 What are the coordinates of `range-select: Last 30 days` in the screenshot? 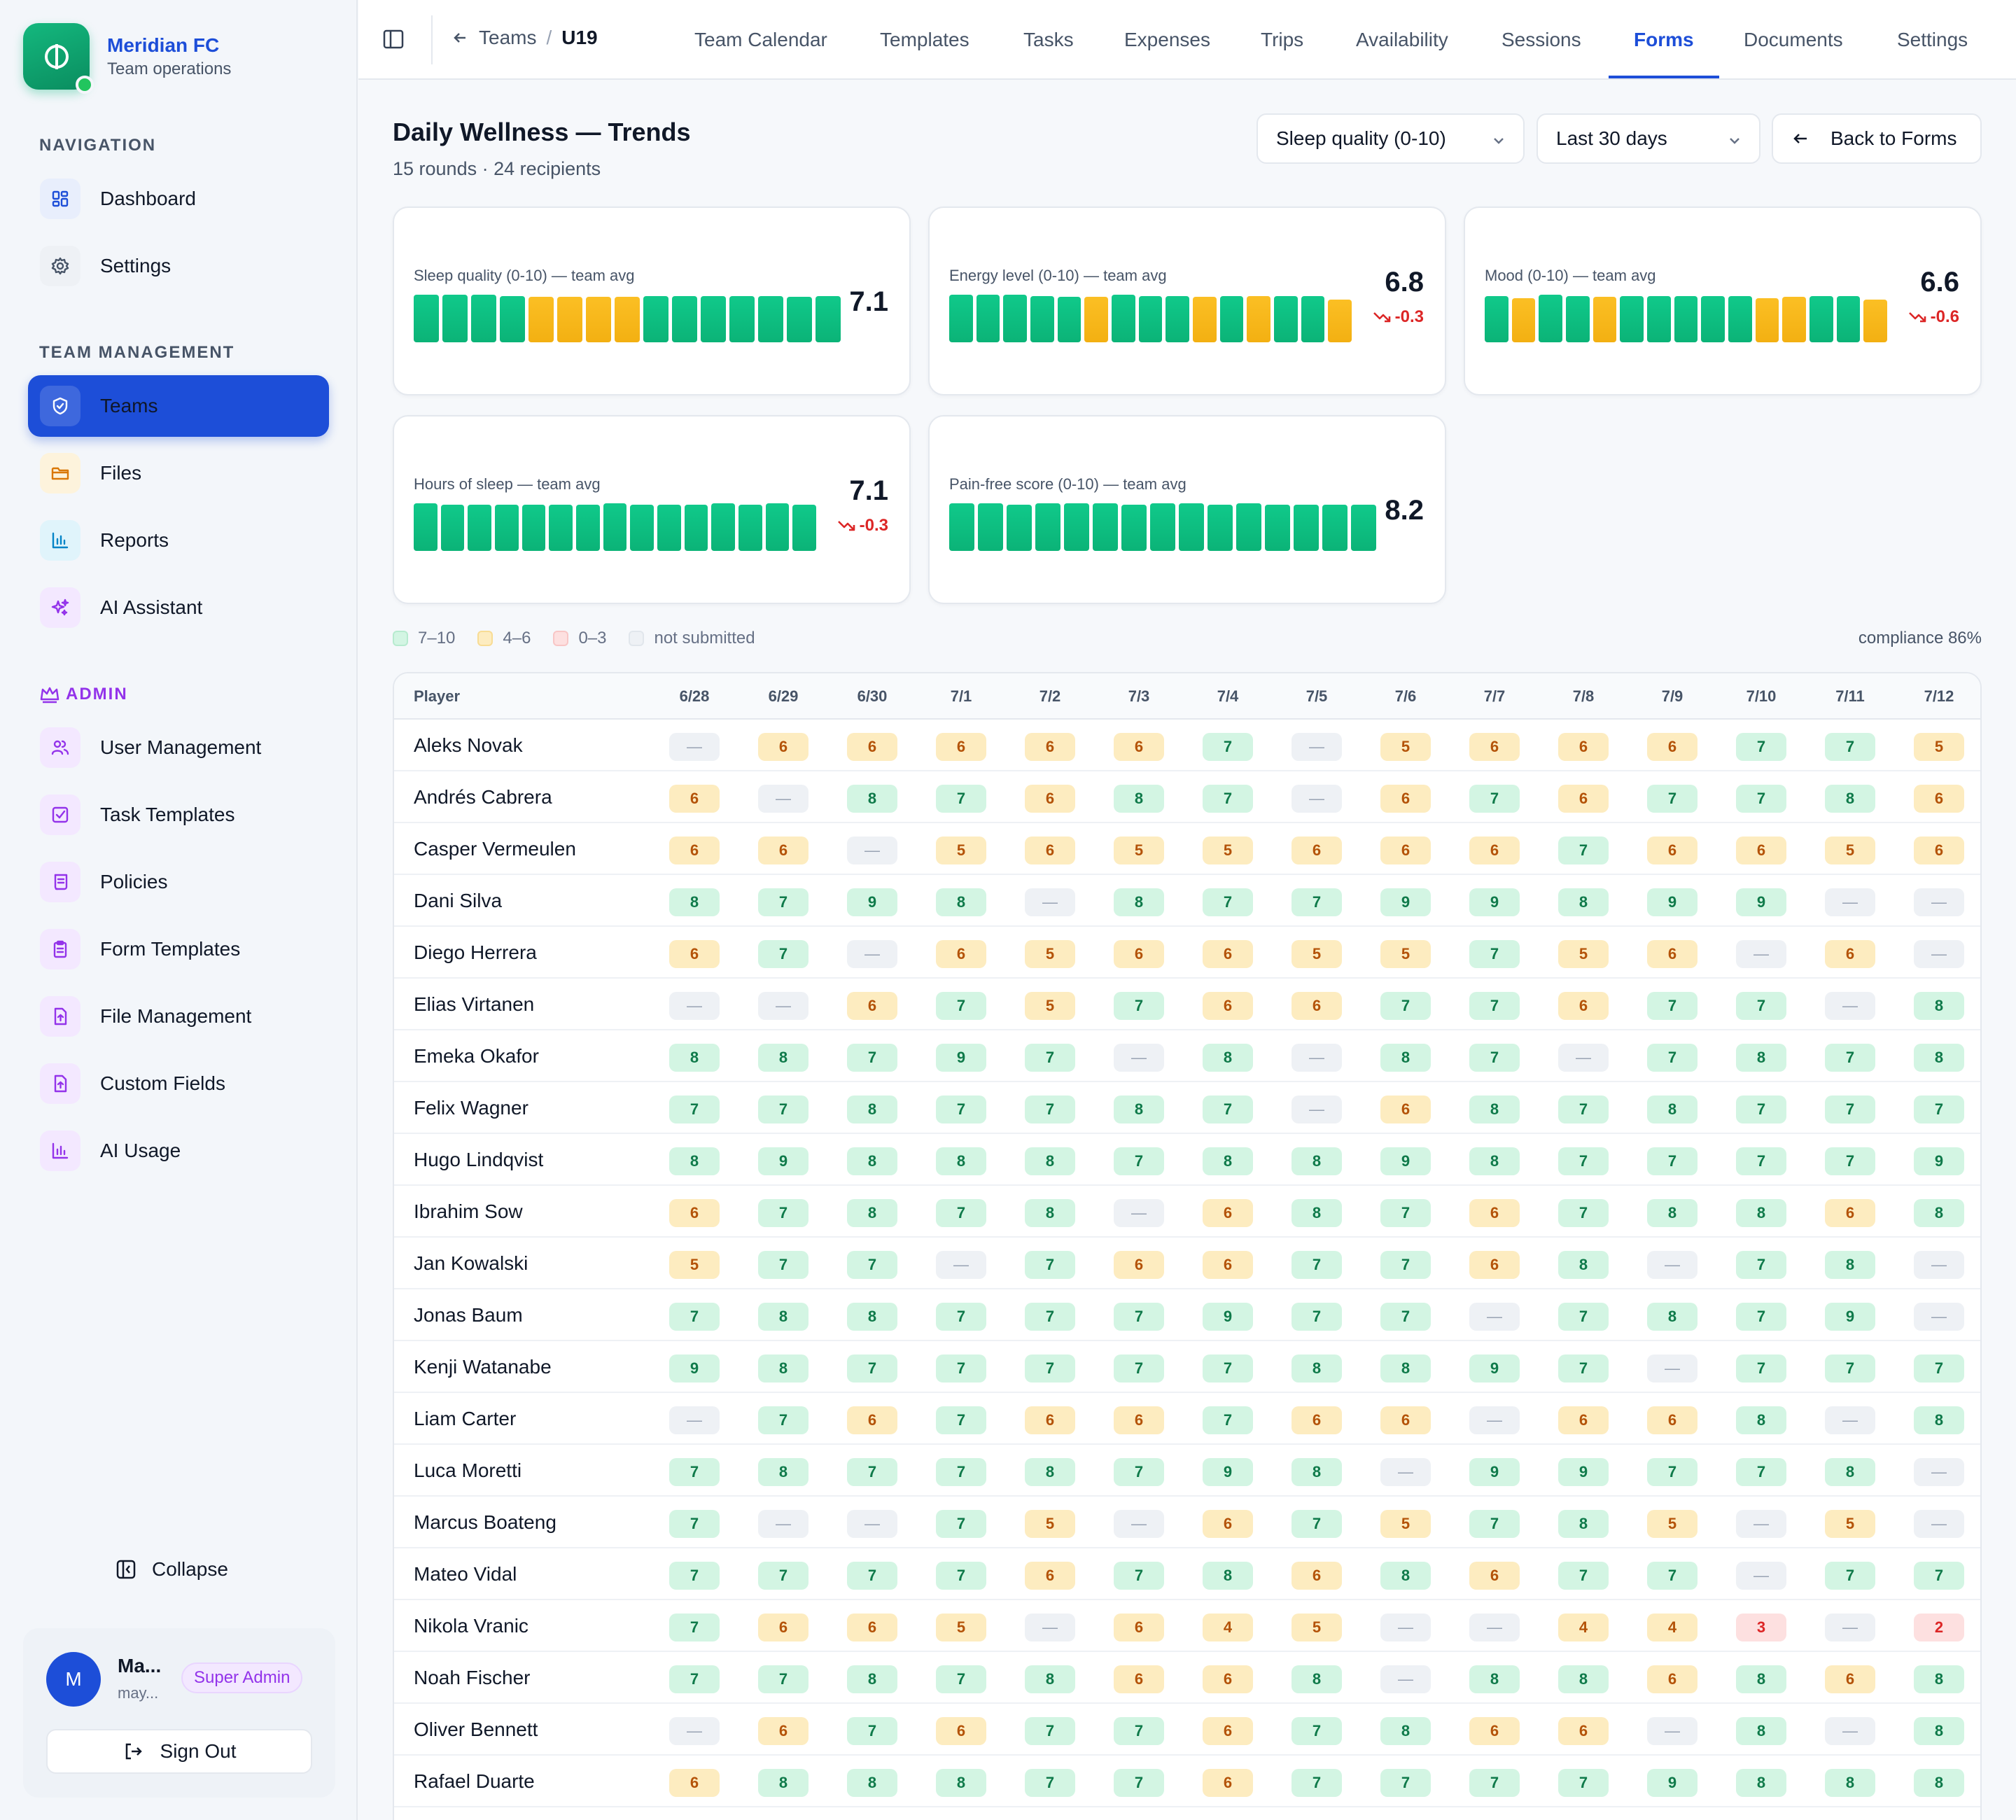 It's located at (1648, 138).